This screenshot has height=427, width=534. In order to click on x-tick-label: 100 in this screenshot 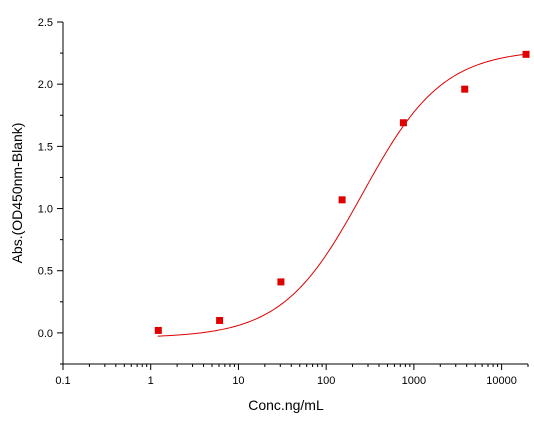, I will do `click(326, 381)`.